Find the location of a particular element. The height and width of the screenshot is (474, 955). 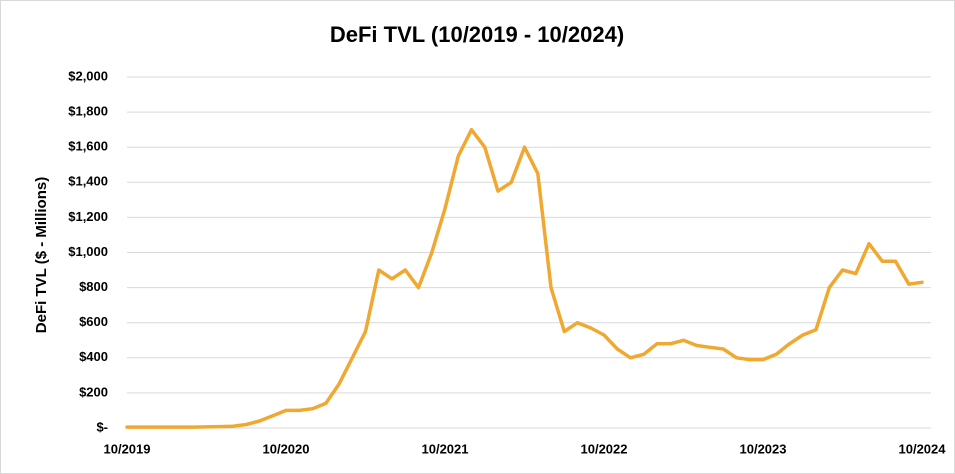

y-tick-label: $400 is located at coordinates (93, 356).